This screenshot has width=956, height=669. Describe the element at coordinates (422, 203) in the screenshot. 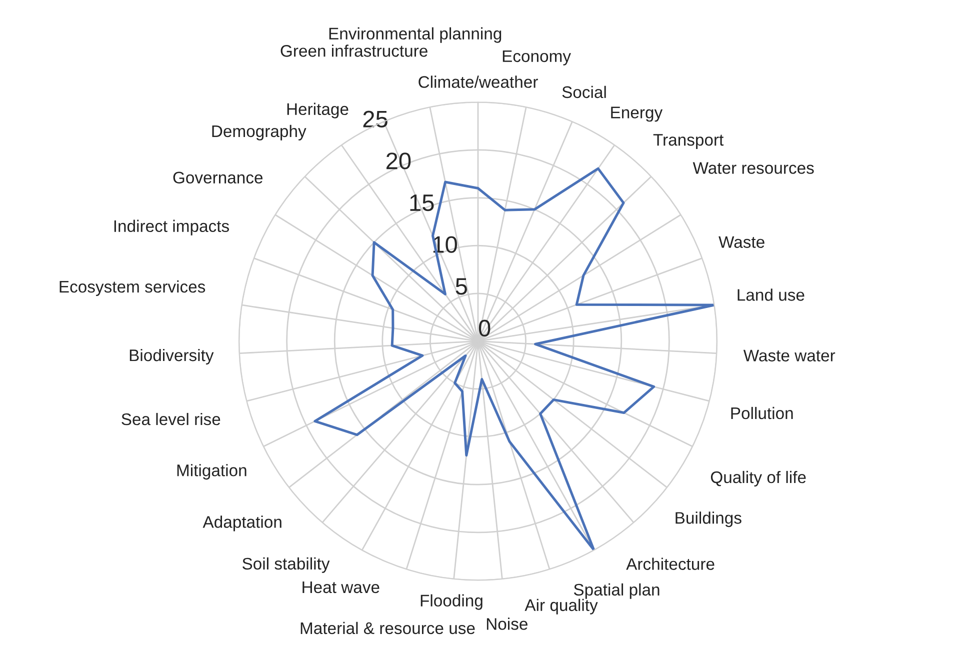

I see `y-tick-label: 15` at that location.